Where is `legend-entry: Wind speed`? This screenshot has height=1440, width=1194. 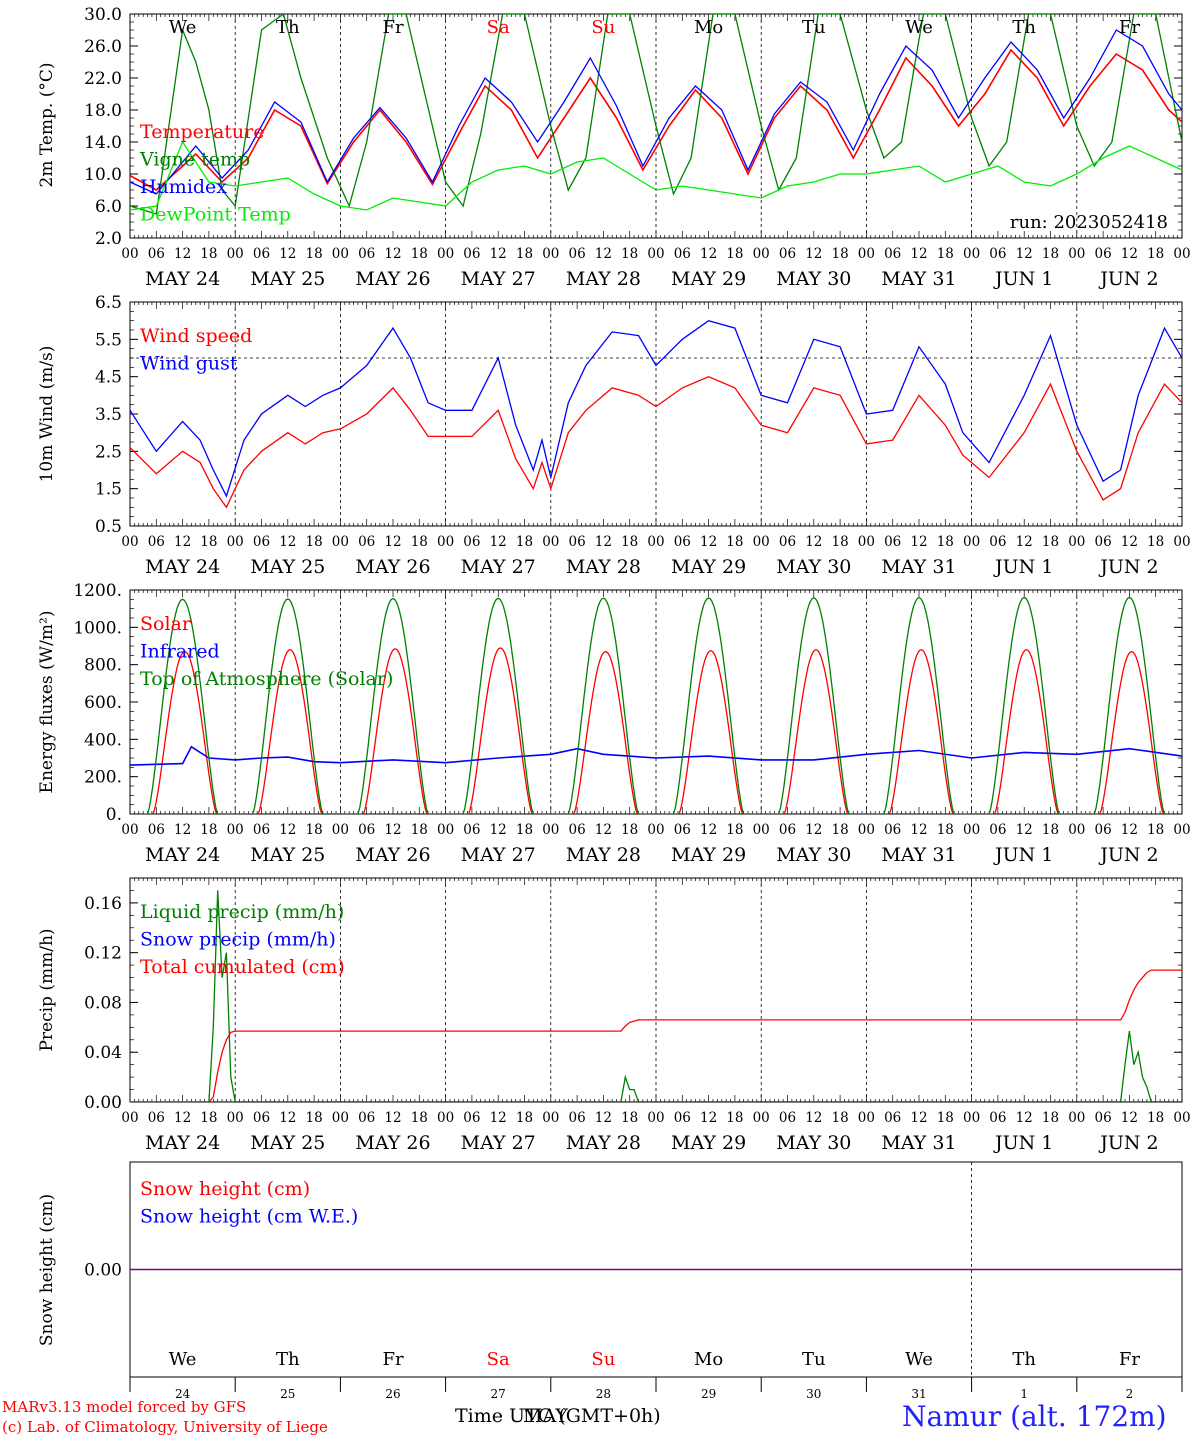
legend-entry: Wind speed is located at coordinates (196, 336).